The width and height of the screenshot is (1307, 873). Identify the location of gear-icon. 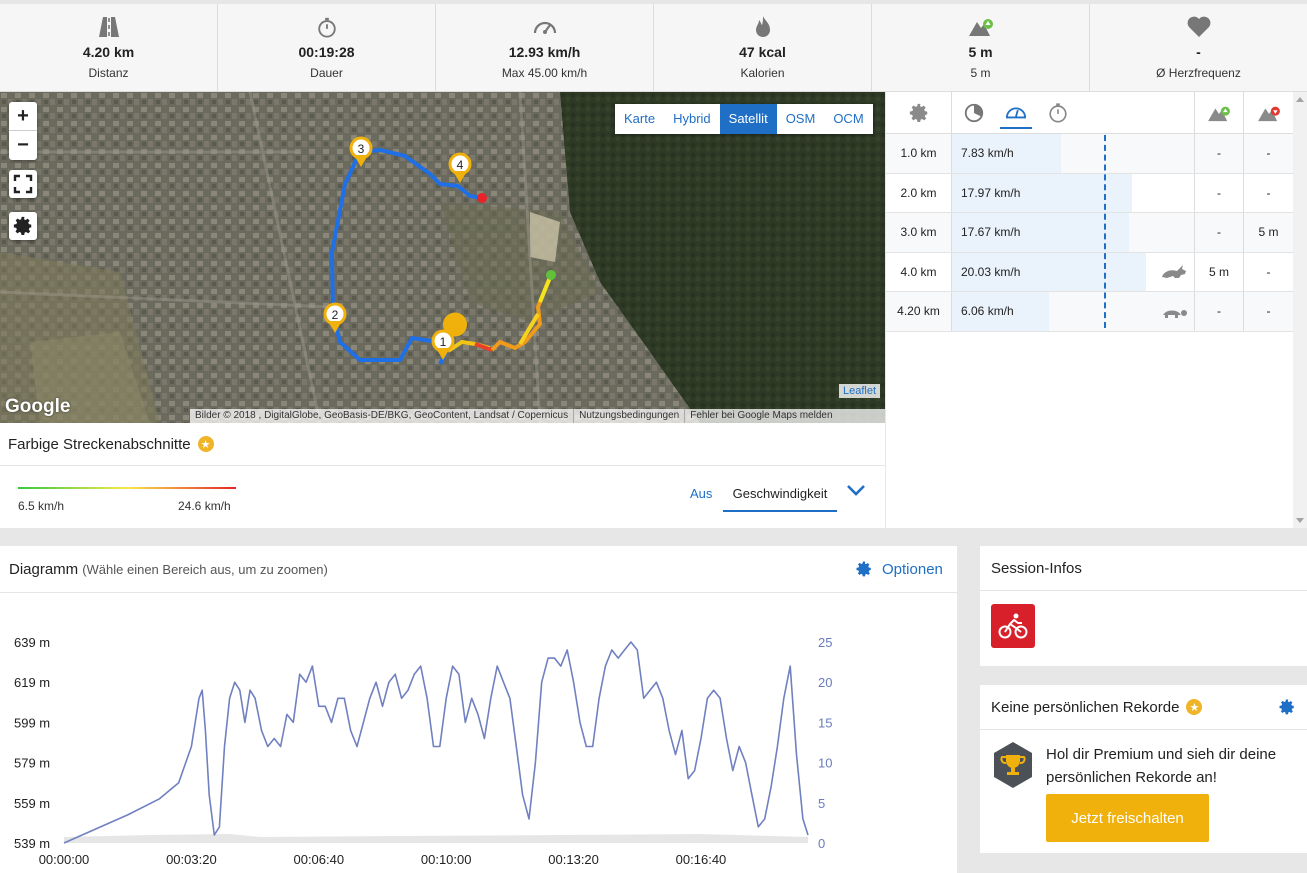
(863, 569).